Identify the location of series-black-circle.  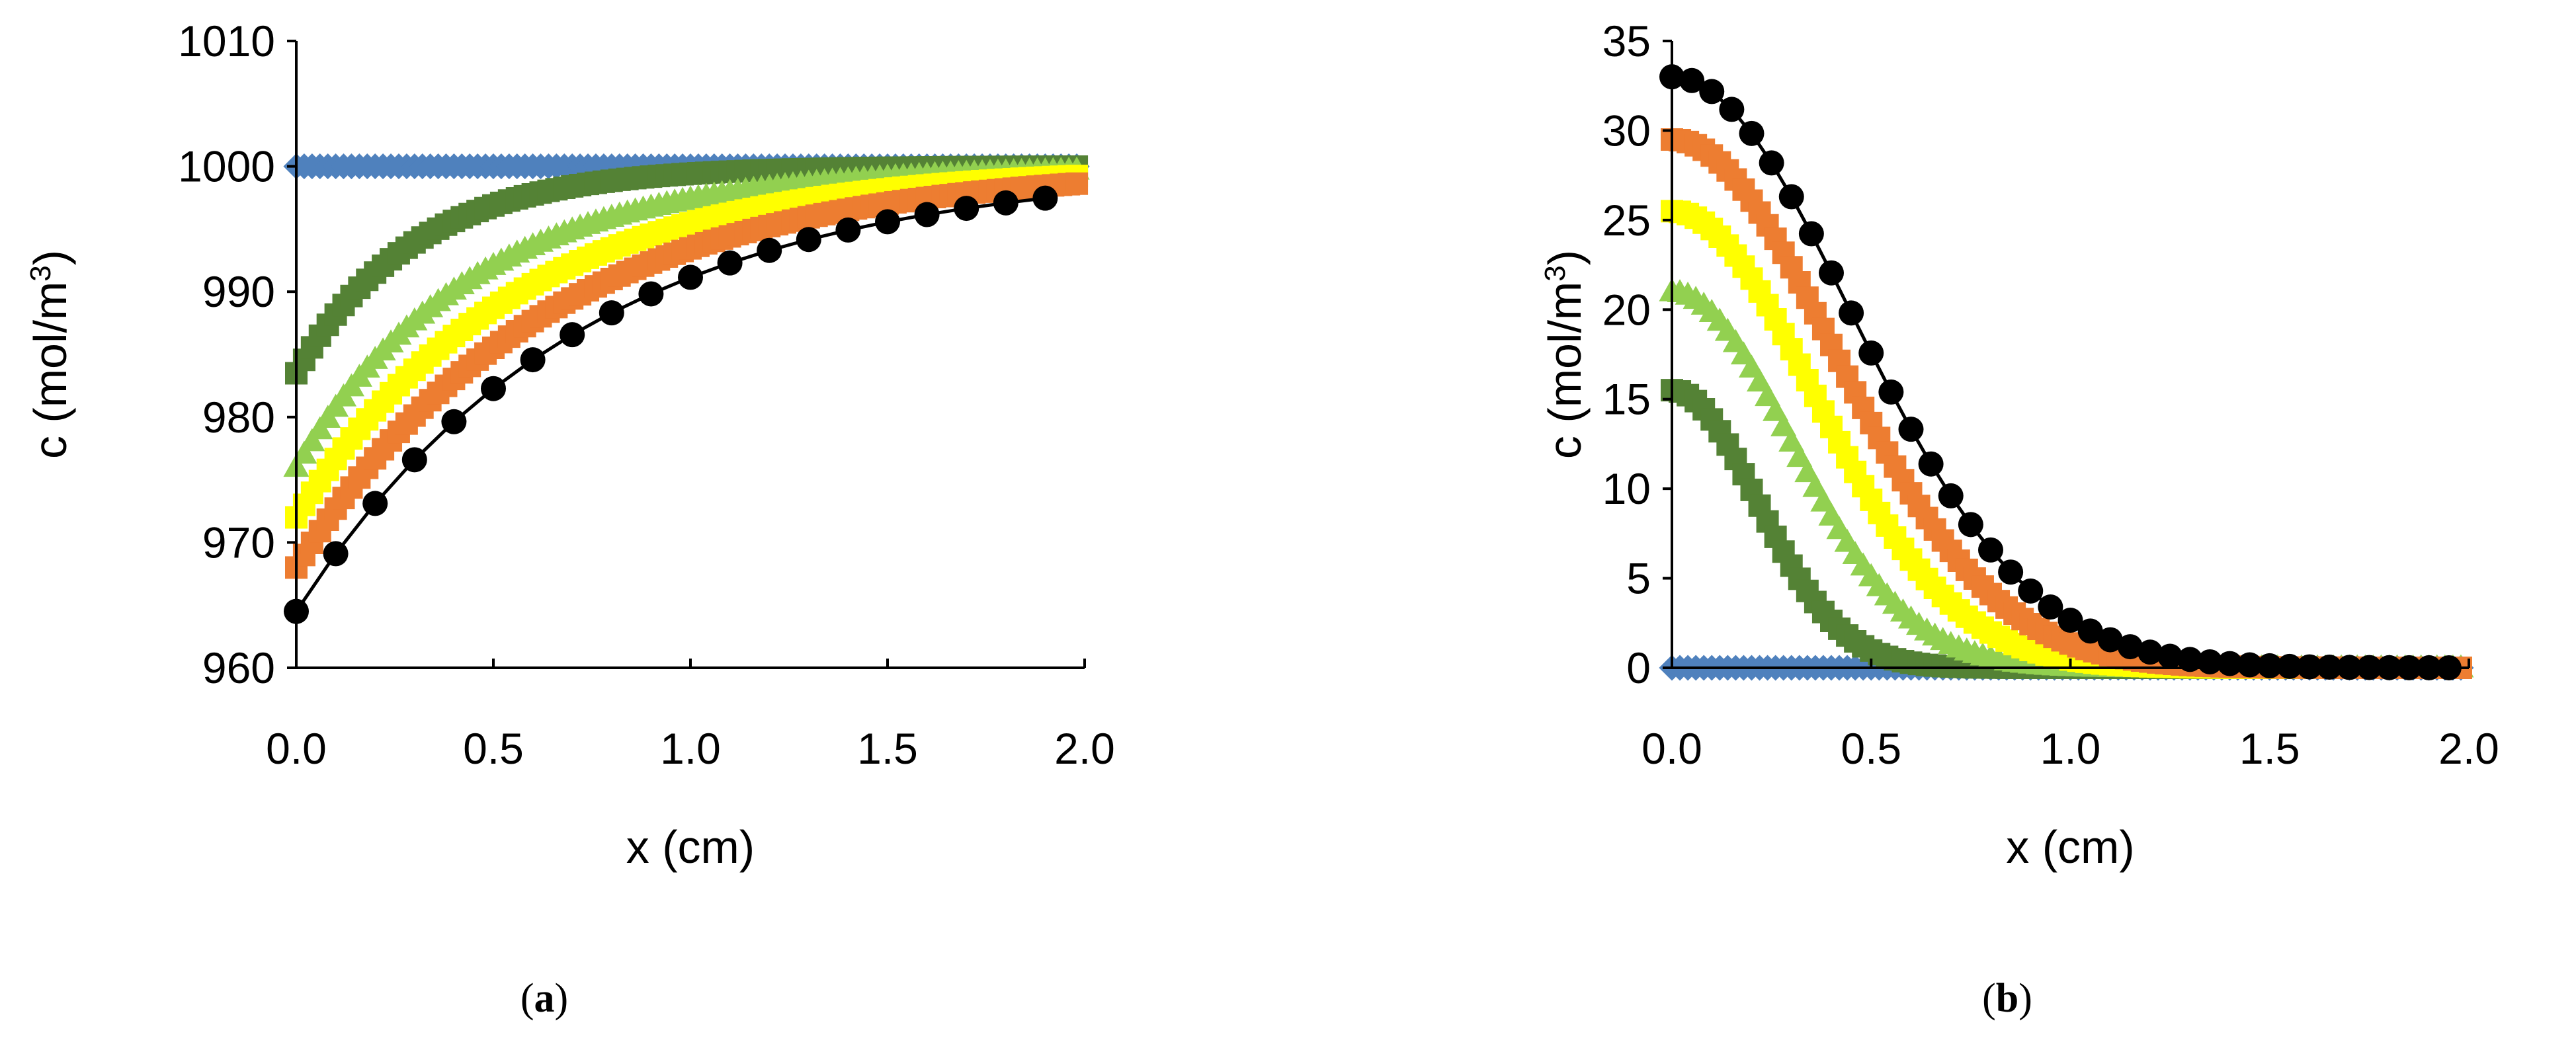
(671, 404).